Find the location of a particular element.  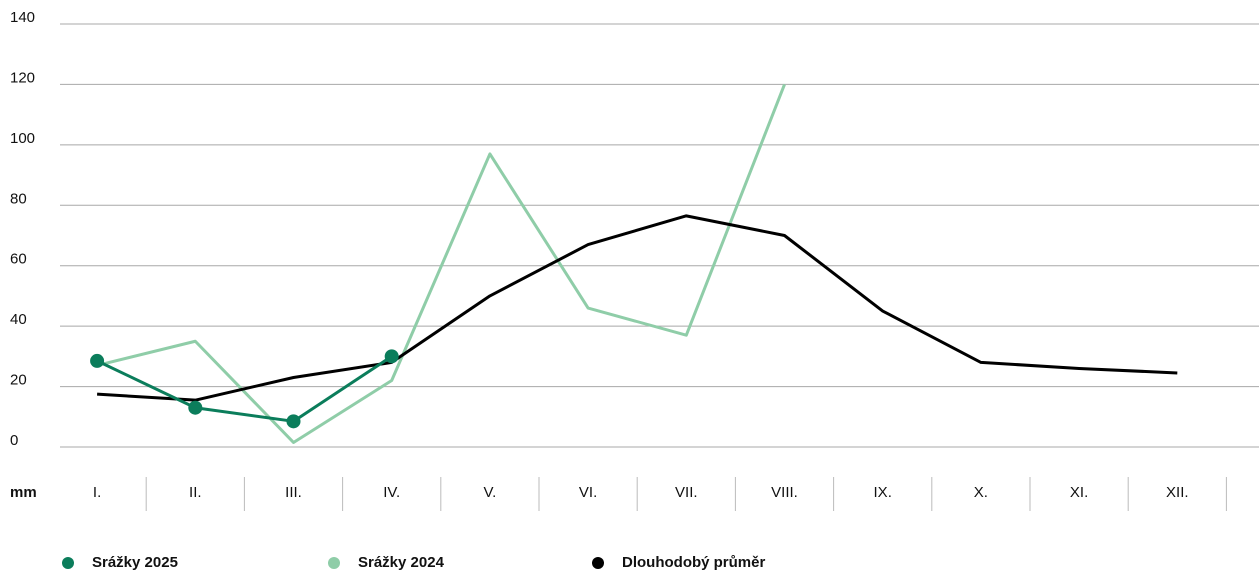

y-tick-label: 100 is located at coordinates (22, 138).